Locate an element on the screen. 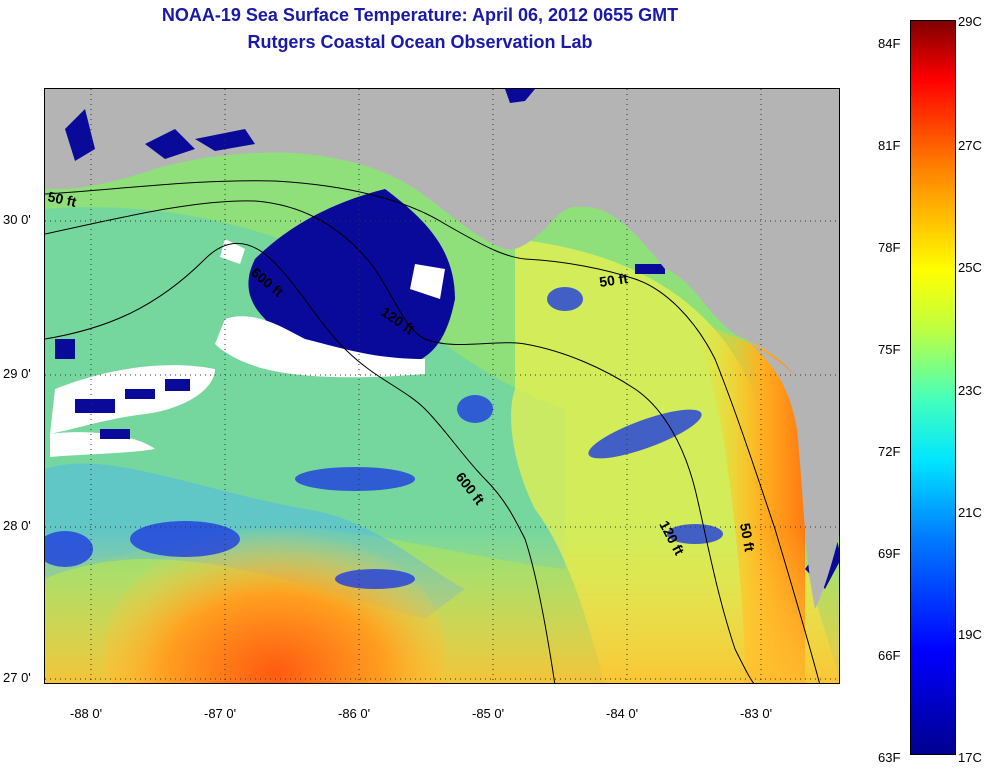 The width and height of the screenshot is (992, 770). colorbar-celsius-label: 23C is located at coordinates (970, 390).